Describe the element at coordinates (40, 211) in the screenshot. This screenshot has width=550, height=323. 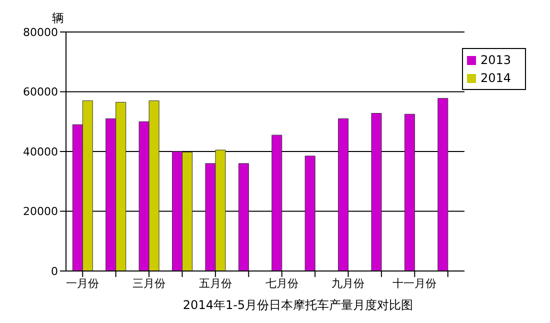
I see `y-tick-label: 20000` at that location.